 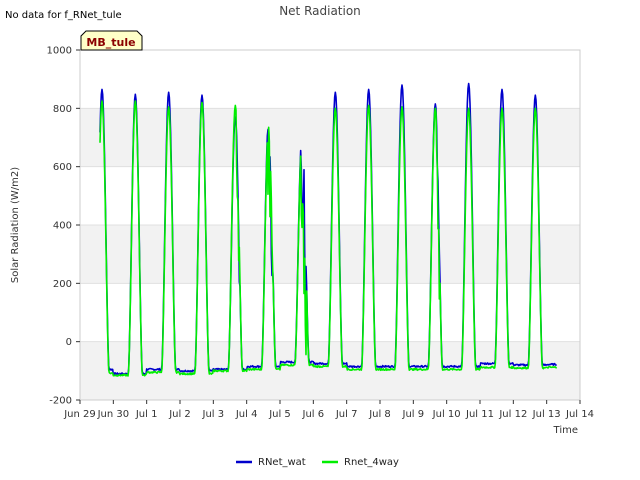 I want to click on y-axis-label: Solar Radiation (W/m2), so click(x=15, y=225).